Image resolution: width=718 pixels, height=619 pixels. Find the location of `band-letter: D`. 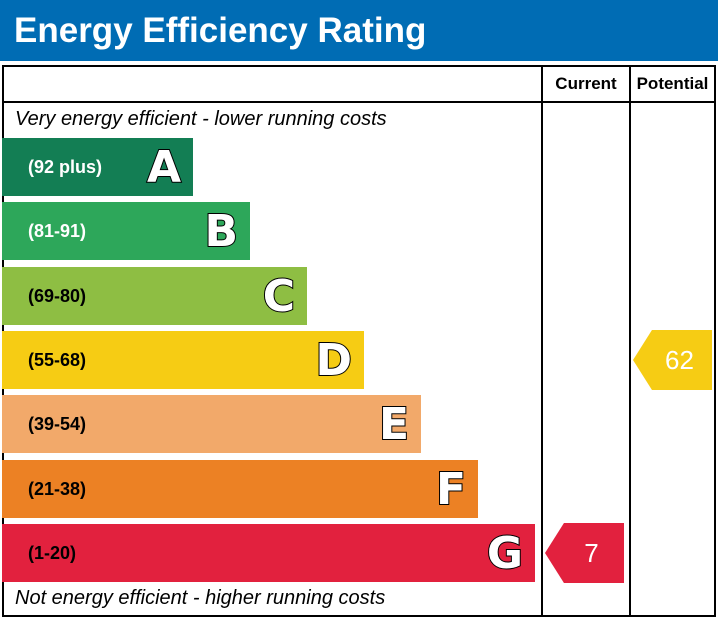

band-letter: D is located at coordinates (333, 360).